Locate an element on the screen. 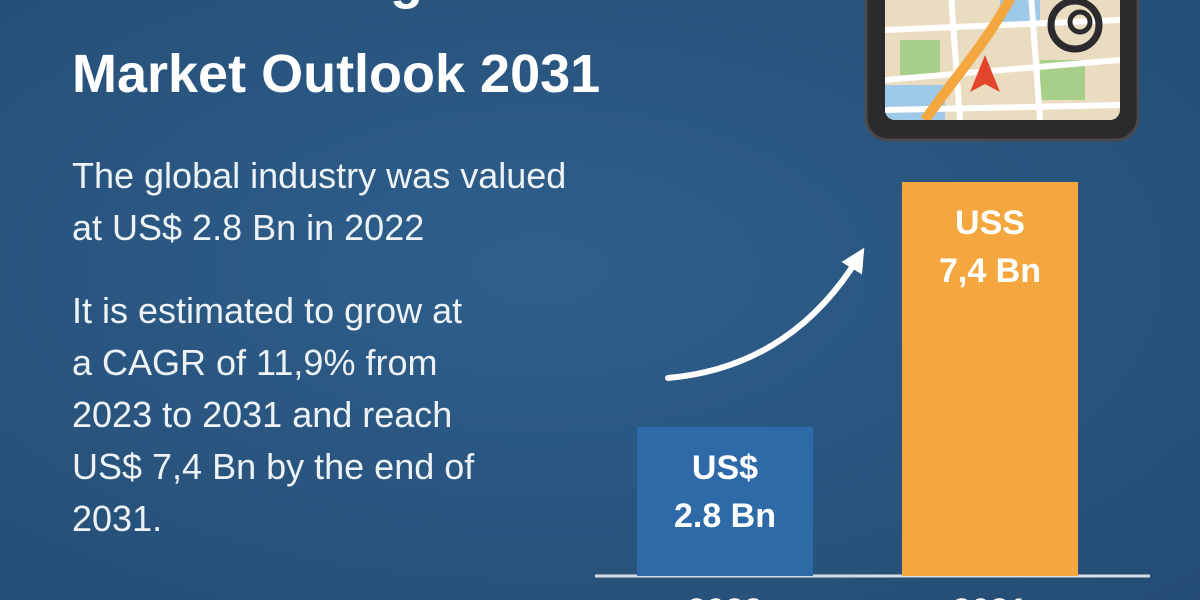  paragraph-line: It is estimated to grow at is located at coordinates (267, 310).